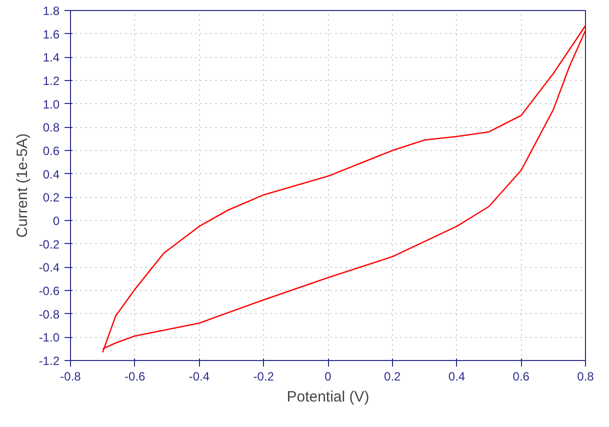 The width and height of the screenshot is (609, 427). I want to click on x-tick-label: -0.4, so click(199, 377).